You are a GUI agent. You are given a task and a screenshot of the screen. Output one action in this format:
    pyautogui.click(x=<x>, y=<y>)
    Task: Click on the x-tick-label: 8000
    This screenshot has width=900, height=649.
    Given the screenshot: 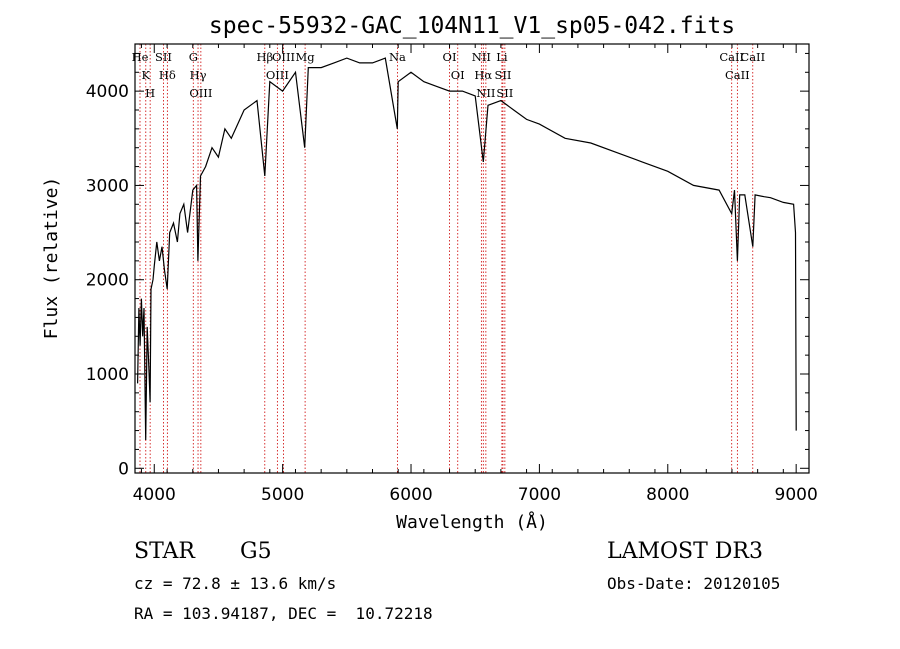 What is the action you would take?
    pyautogui.click(x=667, y=495)
    